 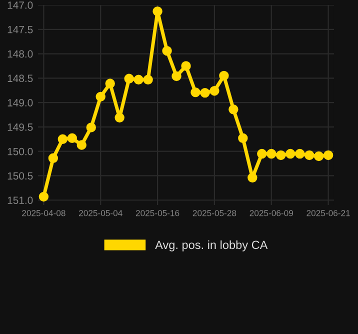 What do you see at coordinates (272, 213) in the screenshot?
I see `x-tick-label: 2025-06-09` at bounding box center [272, 213].